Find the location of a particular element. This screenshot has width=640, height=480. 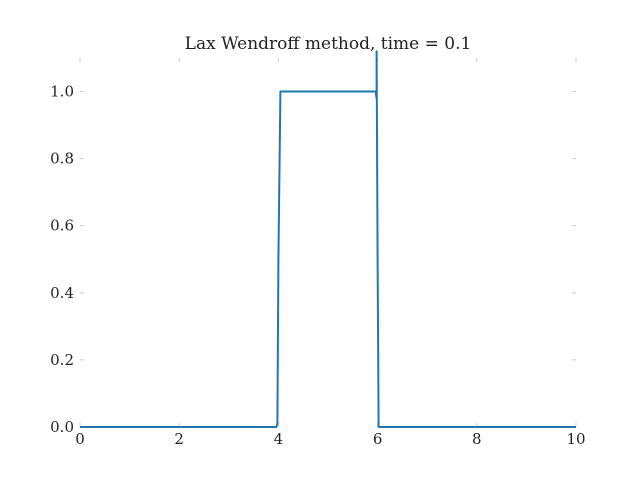

x-tick-label: 0 is located at coordinates (80, 439).